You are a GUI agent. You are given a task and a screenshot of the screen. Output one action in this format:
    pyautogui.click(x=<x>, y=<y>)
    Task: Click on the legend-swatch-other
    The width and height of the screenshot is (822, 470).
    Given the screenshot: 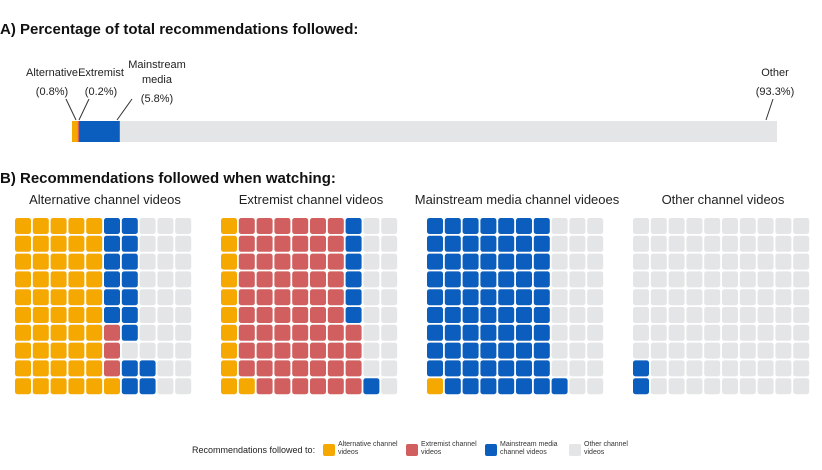 What is the action you would take?
    pyautogui.click(x=575, y=450)
    